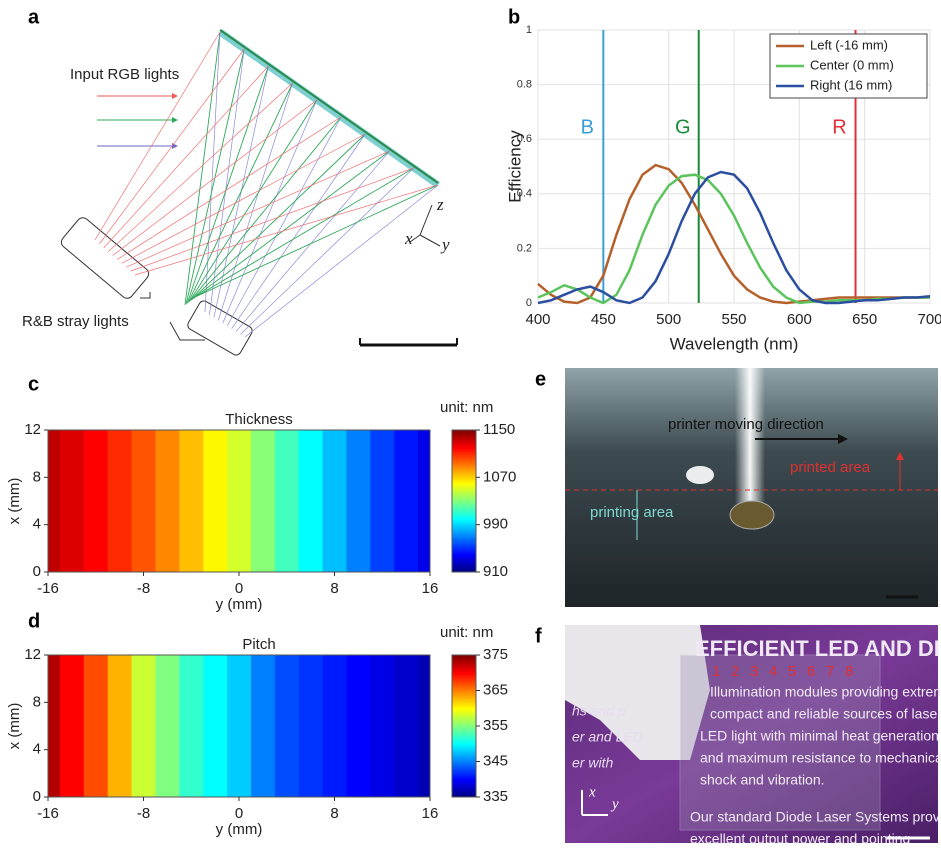 Image resolution: width=941 pixels, height=848 pixels. Describe the element at coordinates (430, 588) in the screenshot. I see `x-tick-label: 16` at that location.